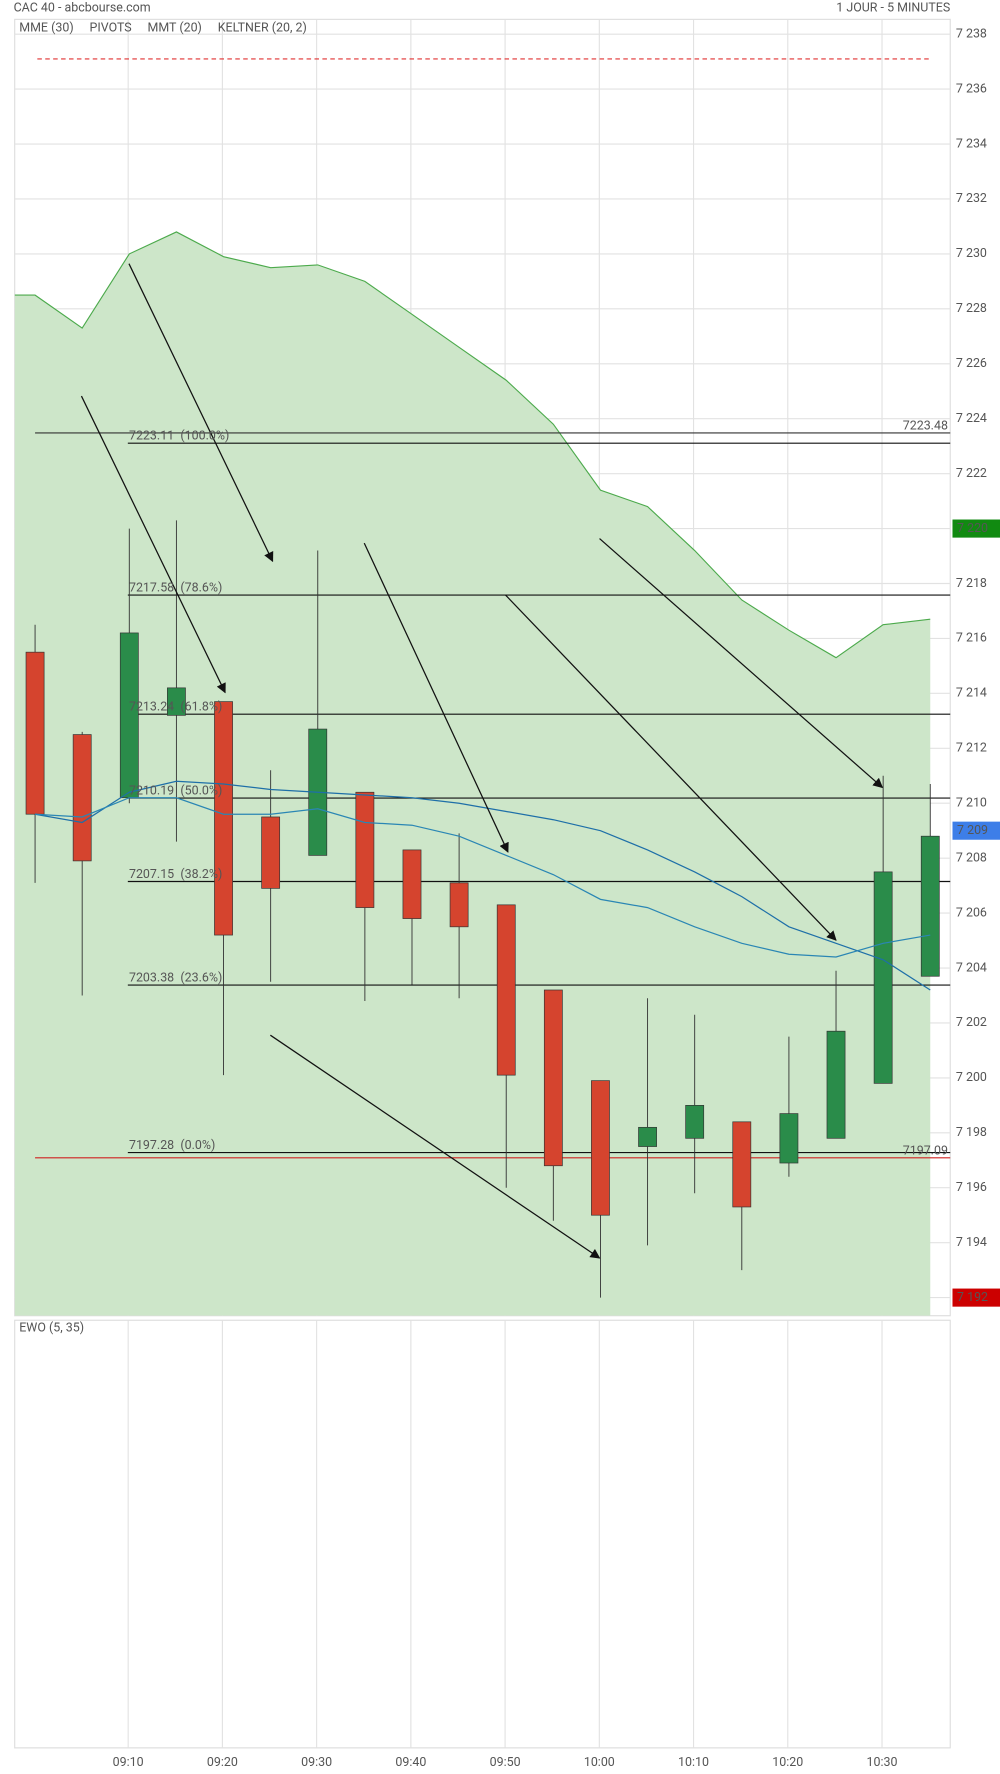  Describe the element at coordinates (971, 1022) in the screenshot. I see `y-tick-label: 7 202` at that location.